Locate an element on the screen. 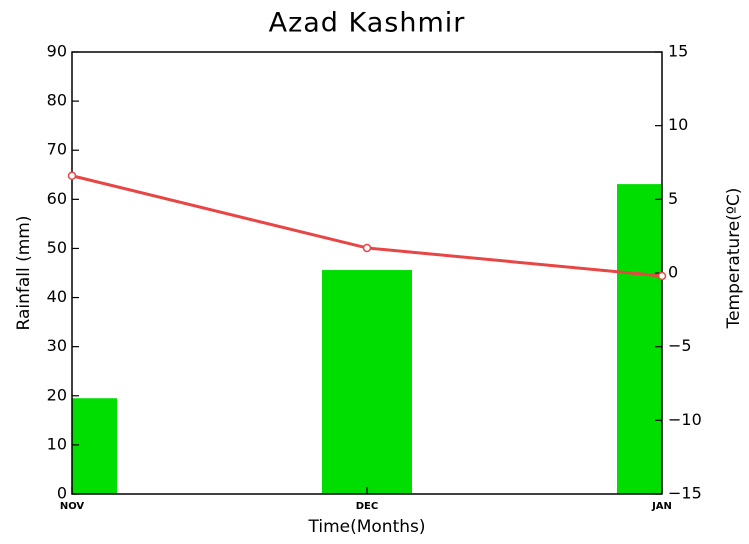 The width and height of the screenshot is (749, 544). y2-tick-label: −10 is located at coordinates (685, 419).